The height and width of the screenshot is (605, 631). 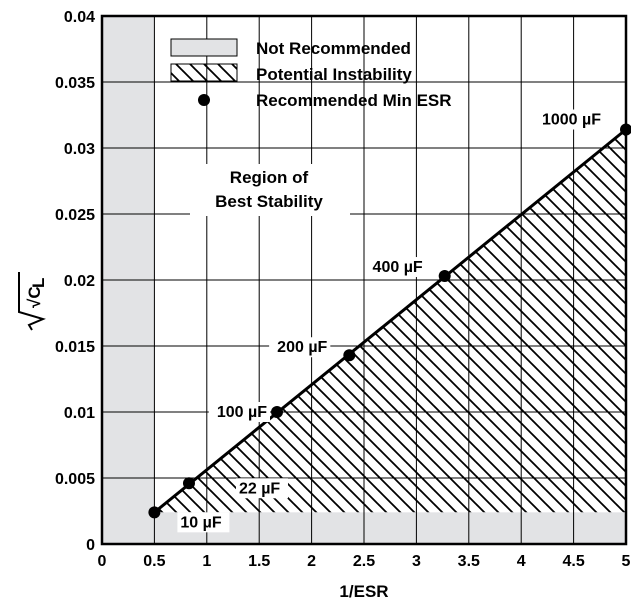 I want to click on x-tick-label-0: 0, so click(x=102, y=561).